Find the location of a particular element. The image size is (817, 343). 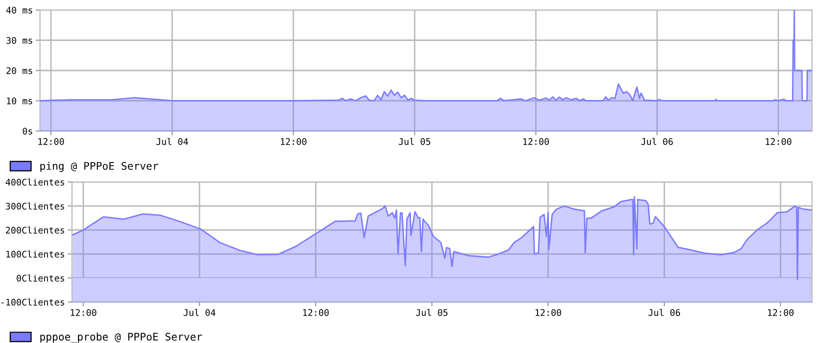

y-tick-label: 10 ms is located at coordinates (19, 101).